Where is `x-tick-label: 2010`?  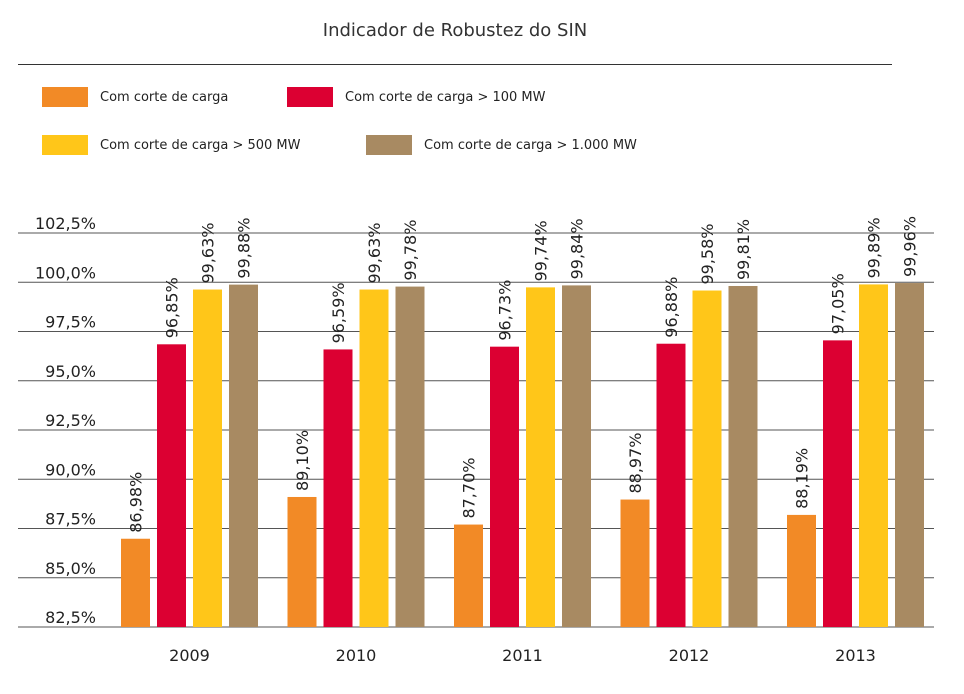
x-tick-label: 2010 is located at coordinates (356, 655).